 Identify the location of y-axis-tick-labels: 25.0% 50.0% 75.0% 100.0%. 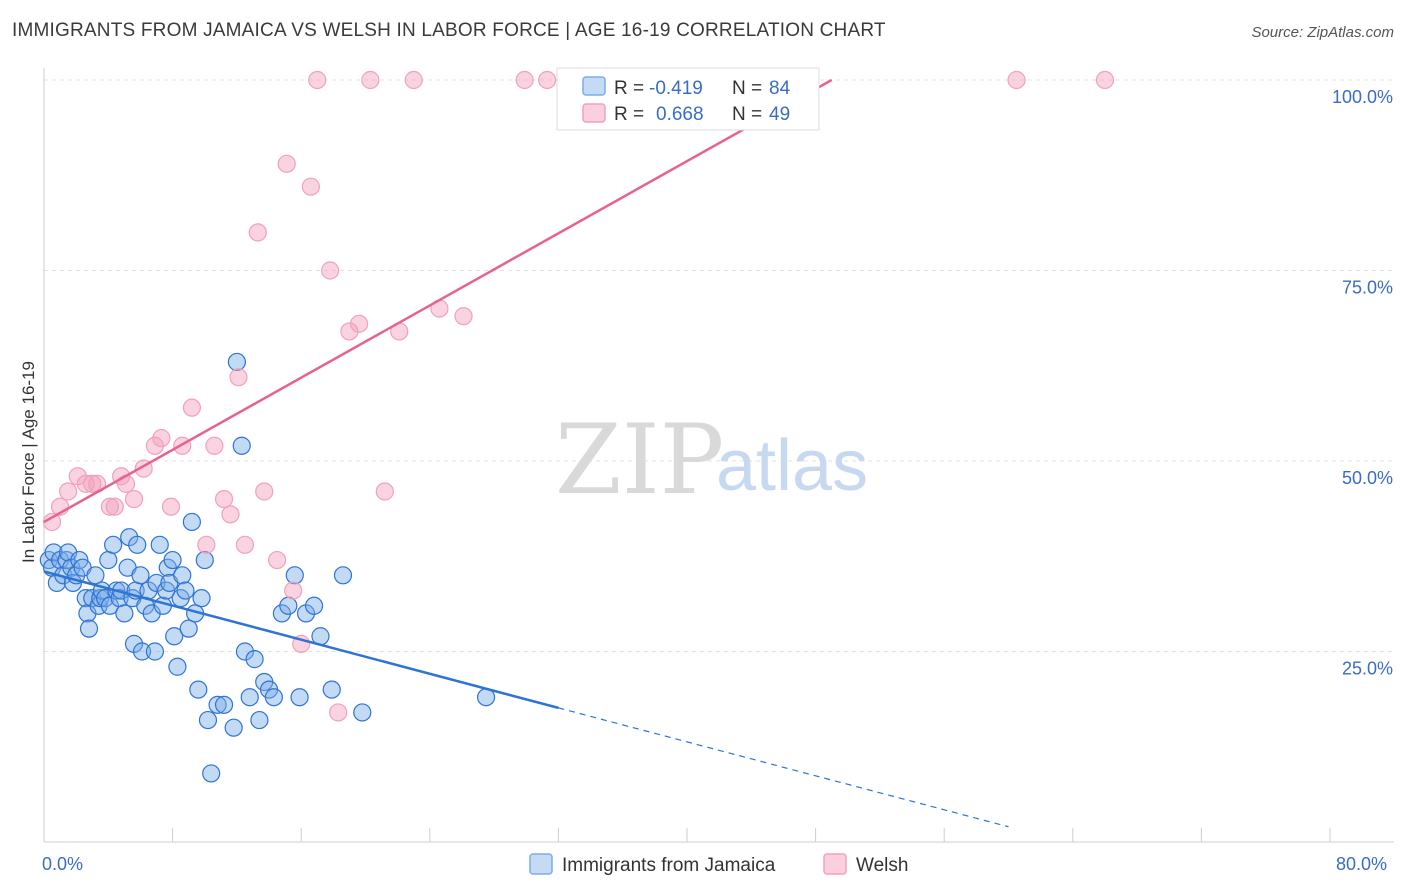
(1362, 383).